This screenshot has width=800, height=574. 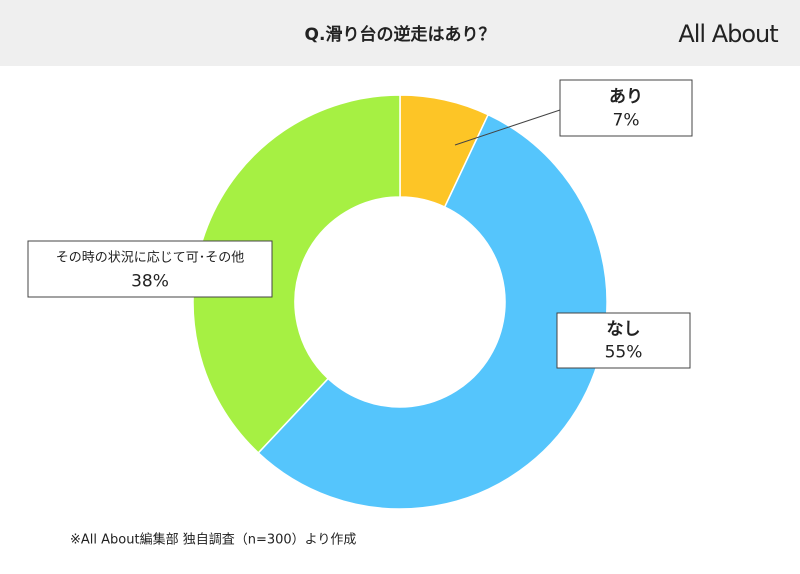 What do you see at coordinates (150, 281) in the screenshot?
I see `slice-value: 38%` at bounding box center [150, 281].